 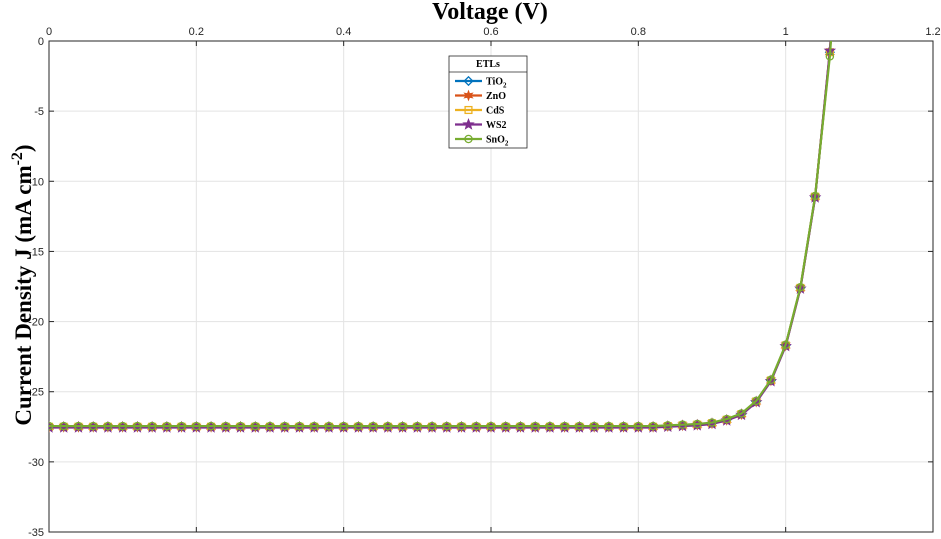 What do you see at coordinates (36, 182) in the screenshot?
I see `y-tick-label: -10` at bounding box center [36, 182].